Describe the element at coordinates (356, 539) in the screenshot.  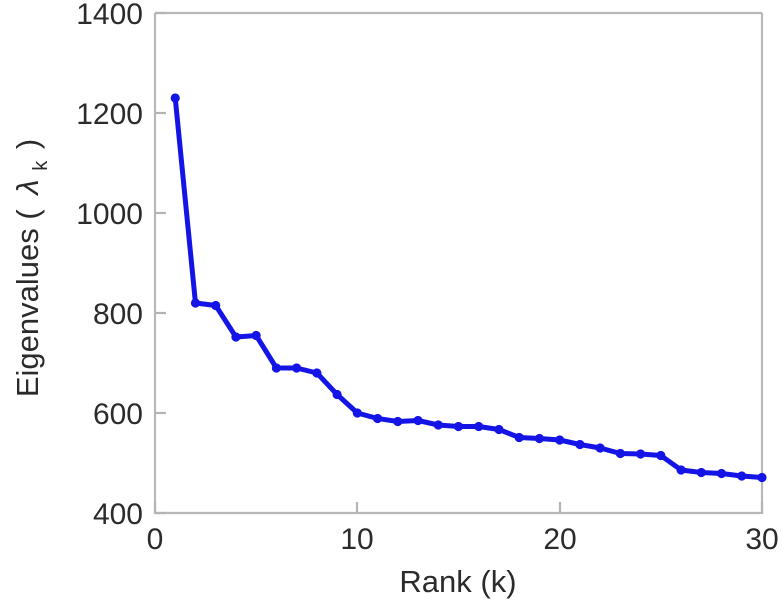
I see `x-tick-label-10: 10` at that location.